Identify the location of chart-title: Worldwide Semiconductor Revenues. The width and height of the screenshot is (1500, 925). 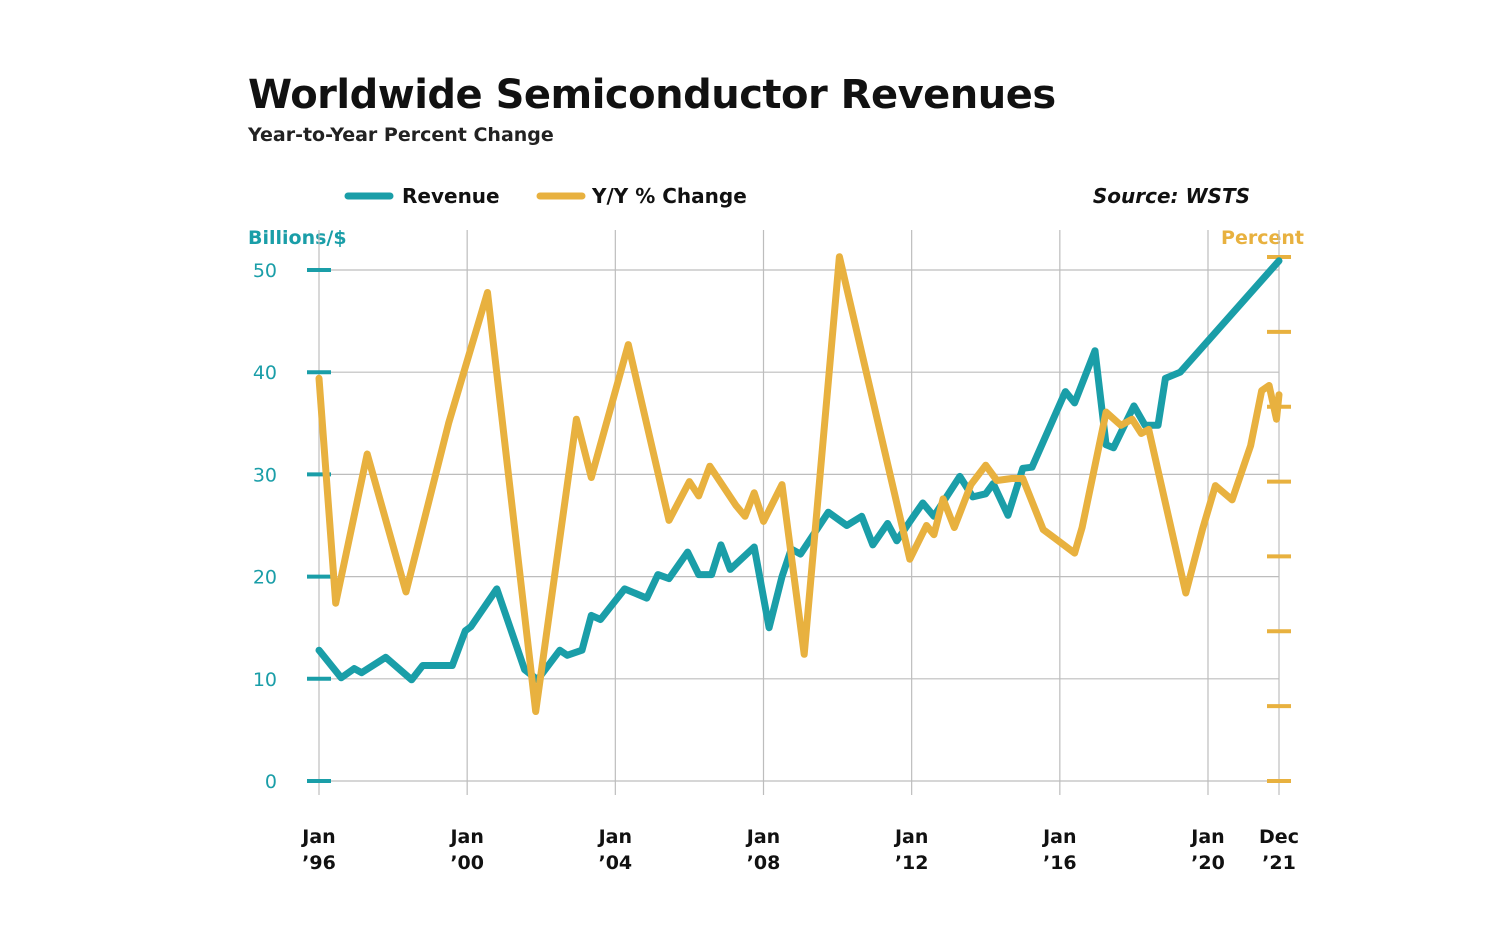
(652, 95).